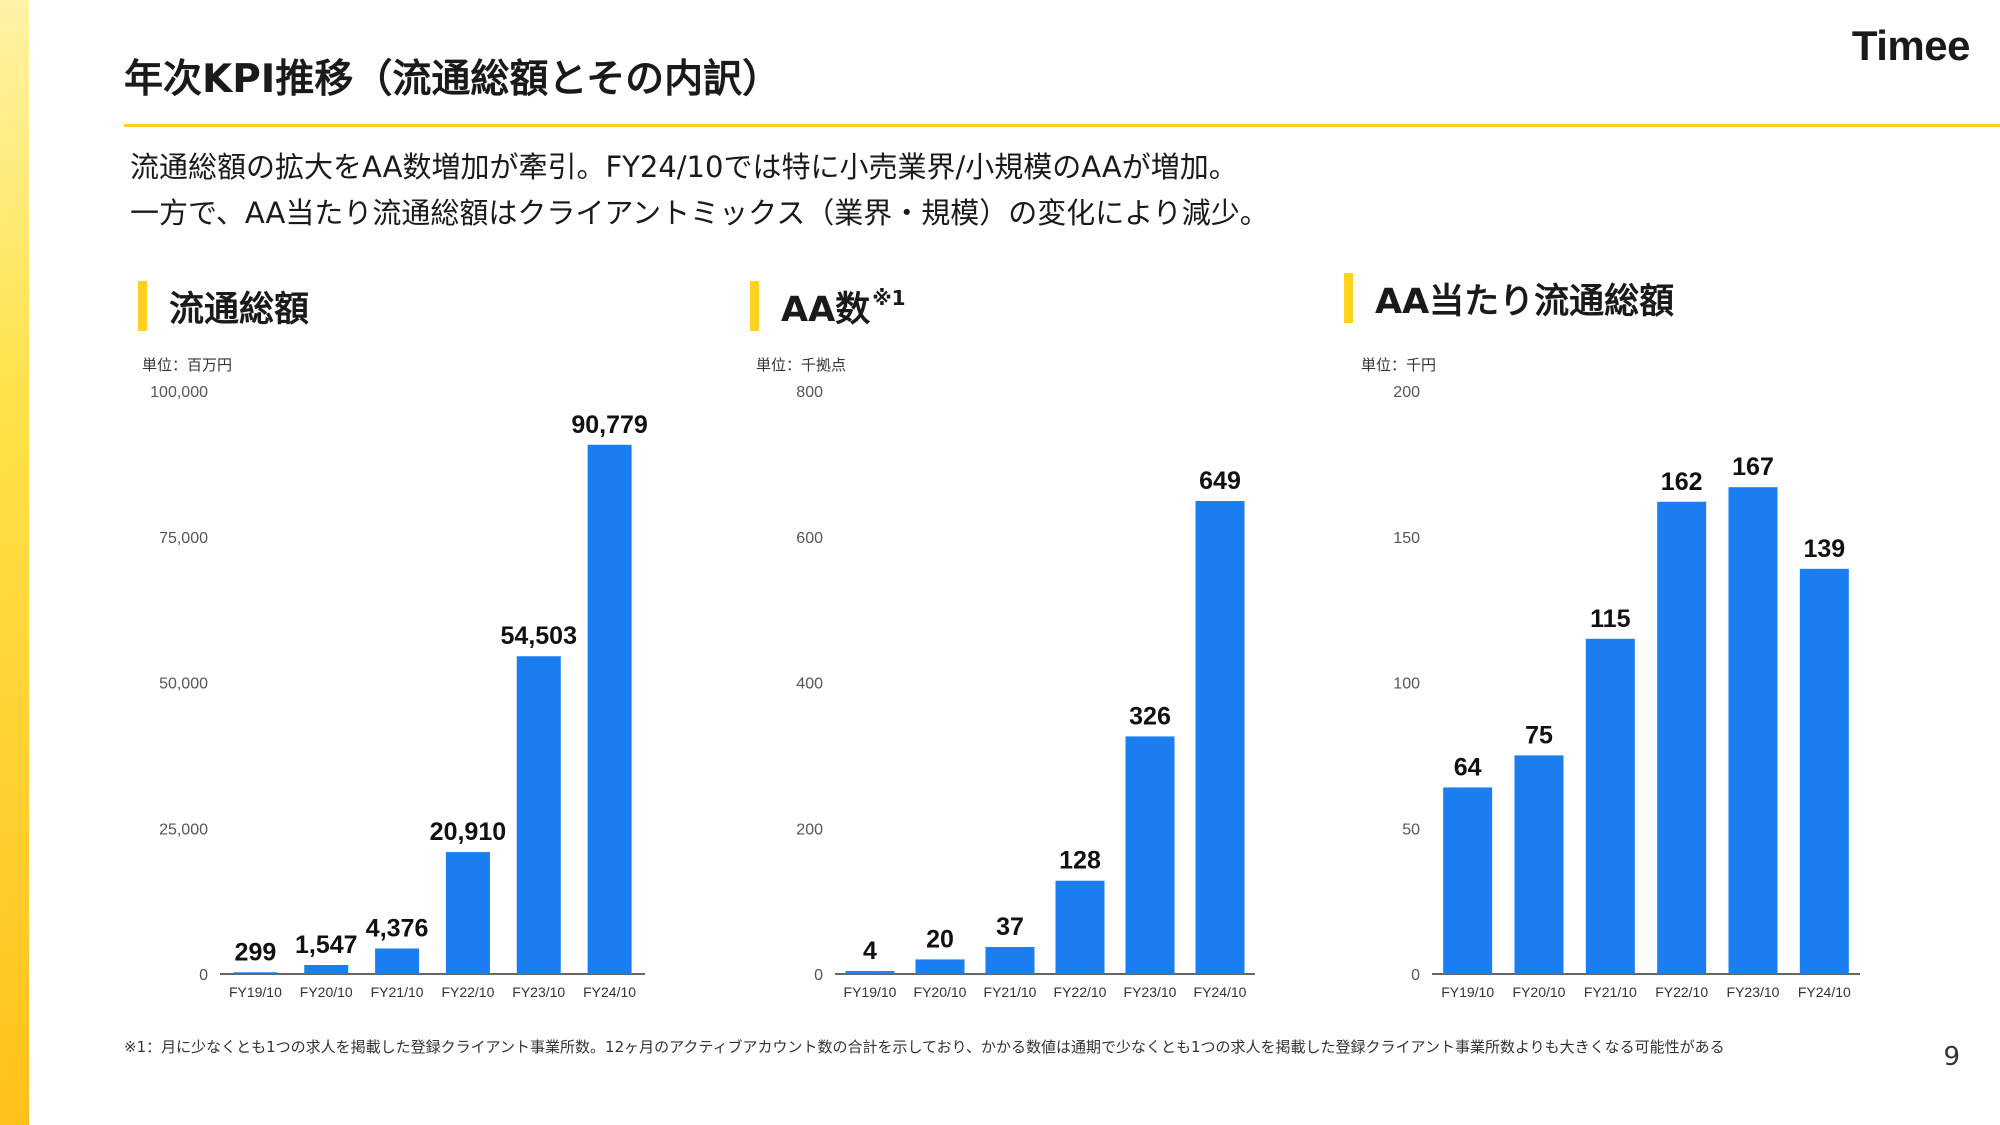  What do you see at coordinates (1911, 45) in the screenshot?
I see `timee-logo: Timee` at bounding box center [1911, 45].